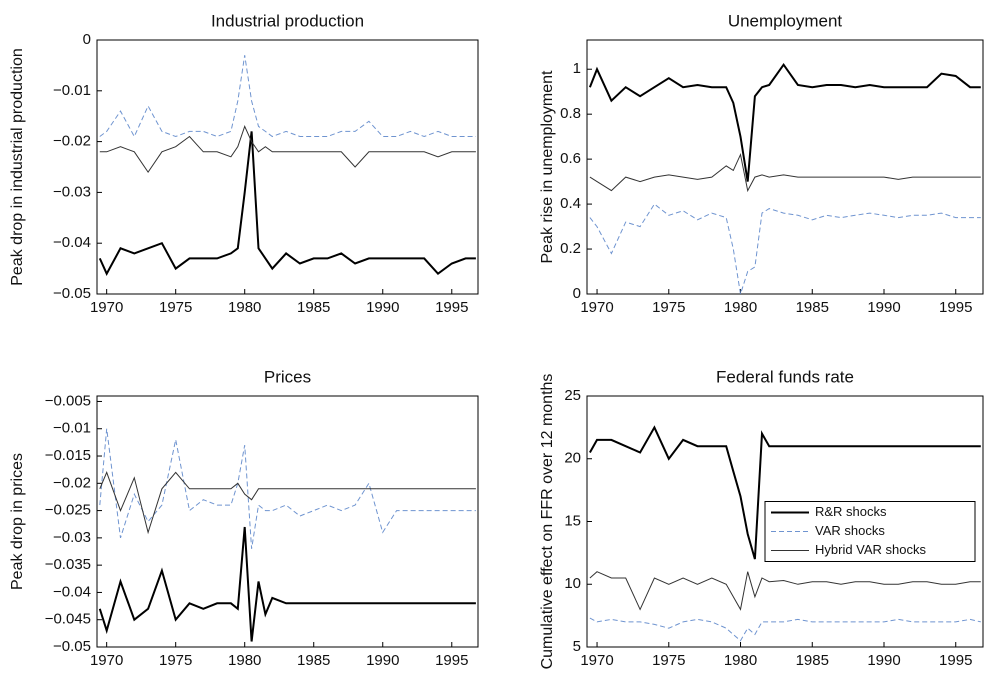  I want to click on y-tick-label: 25, so click(572, 395).